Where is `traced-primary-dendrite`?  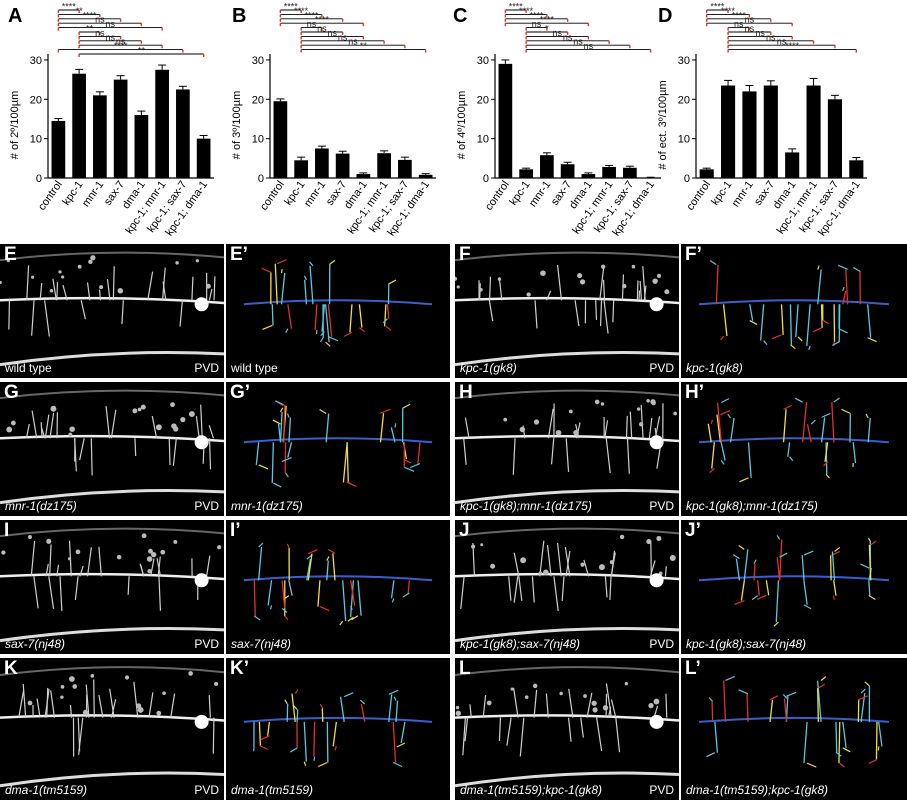 traced-primary-dendrite is located at coordinates (794, 440).